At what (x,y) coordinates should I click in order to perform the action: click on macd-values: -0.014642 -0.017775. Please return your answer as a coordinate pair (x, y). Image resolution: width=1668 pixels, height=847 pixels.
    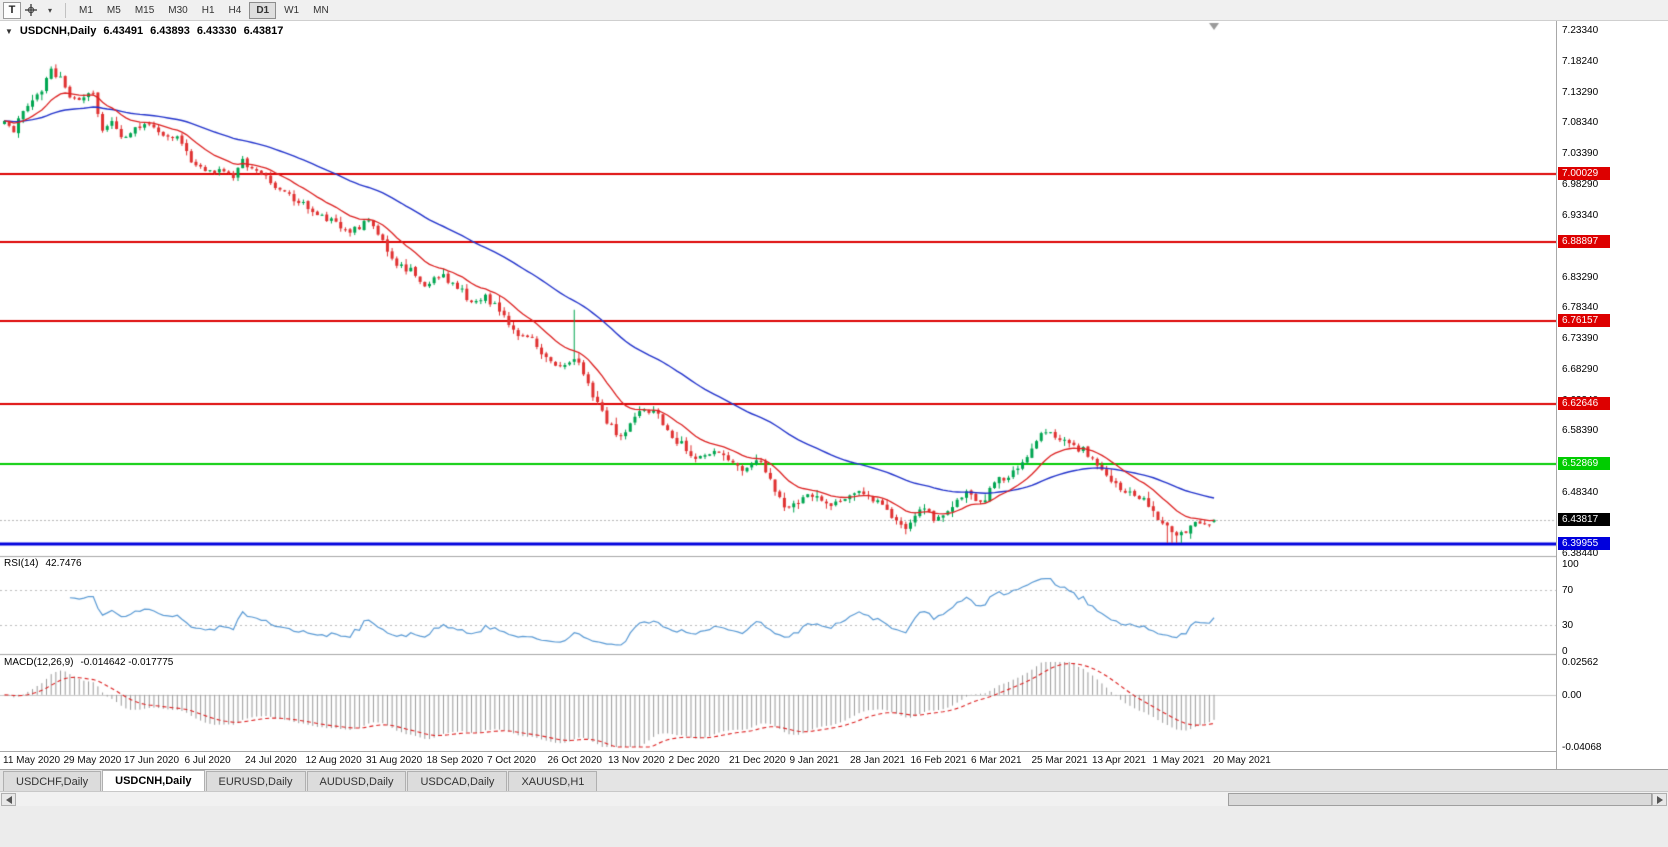
    Looking at the image, I should click on (127, 662).